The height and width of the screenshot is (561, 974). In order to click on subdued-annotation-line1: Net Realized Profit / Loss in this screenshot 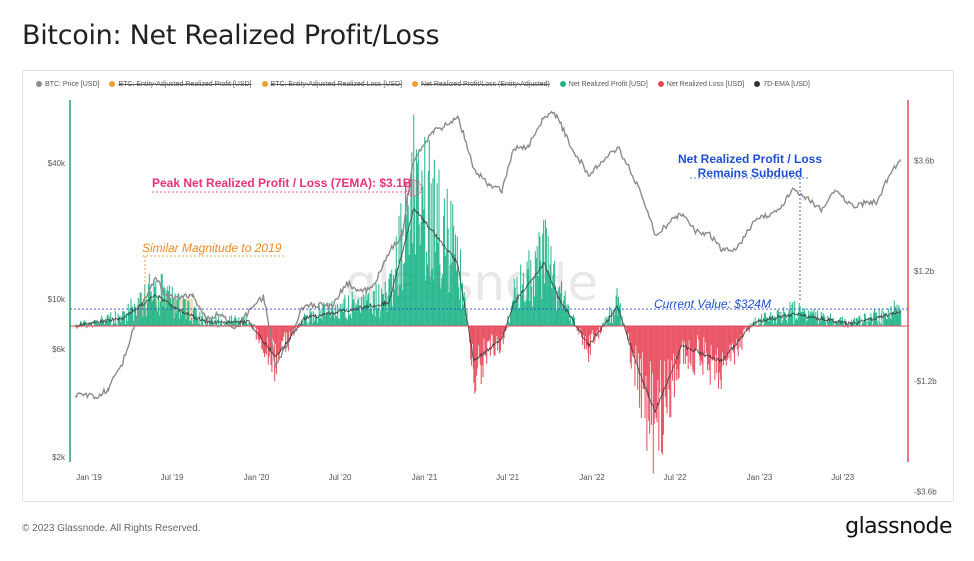, I will do `click(750, 159)`.